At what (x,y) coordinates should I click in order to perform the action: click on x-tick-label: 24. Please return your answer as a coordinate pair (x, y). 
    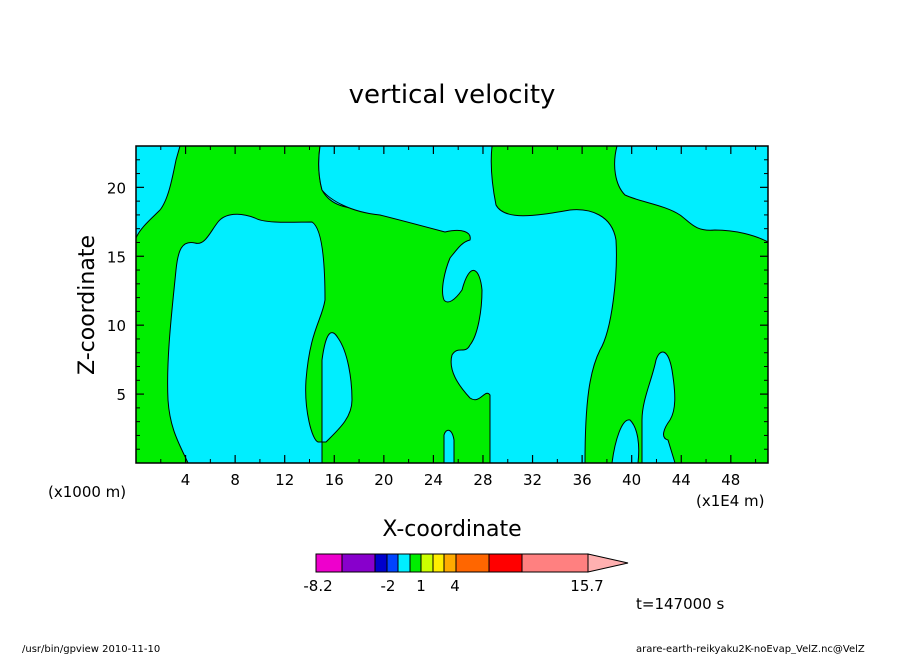
    Looking at the image, I should click on (433, 480).